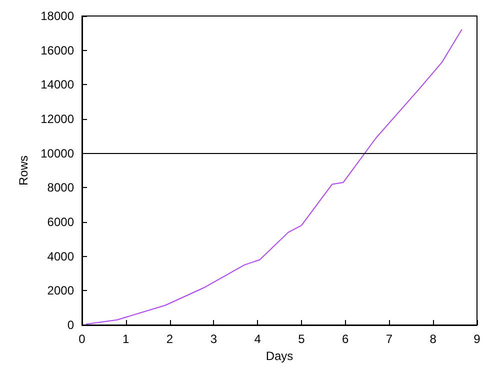  I want to click on x-tick-label: 7, so click(389, 339).